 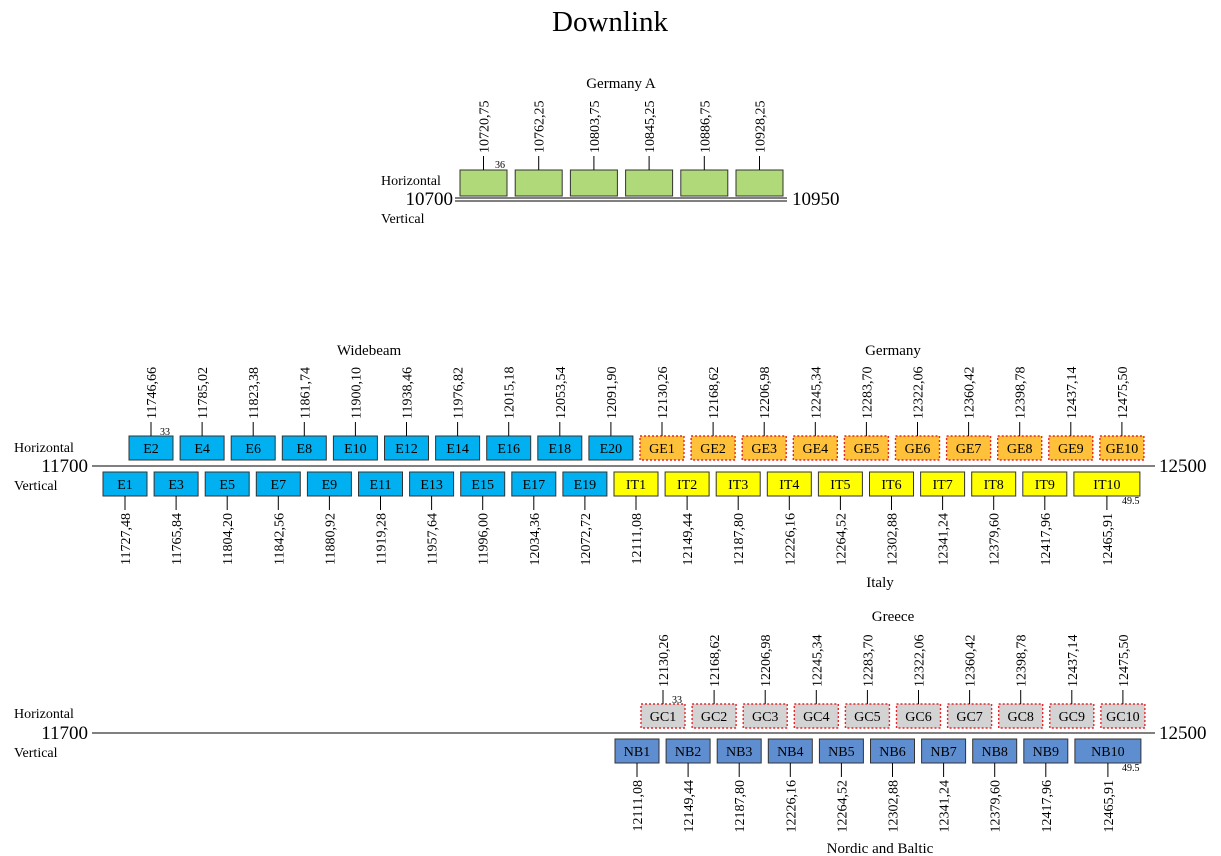 I want to click on freq-label-e14: 11976,82, so click(x=459, y=393).